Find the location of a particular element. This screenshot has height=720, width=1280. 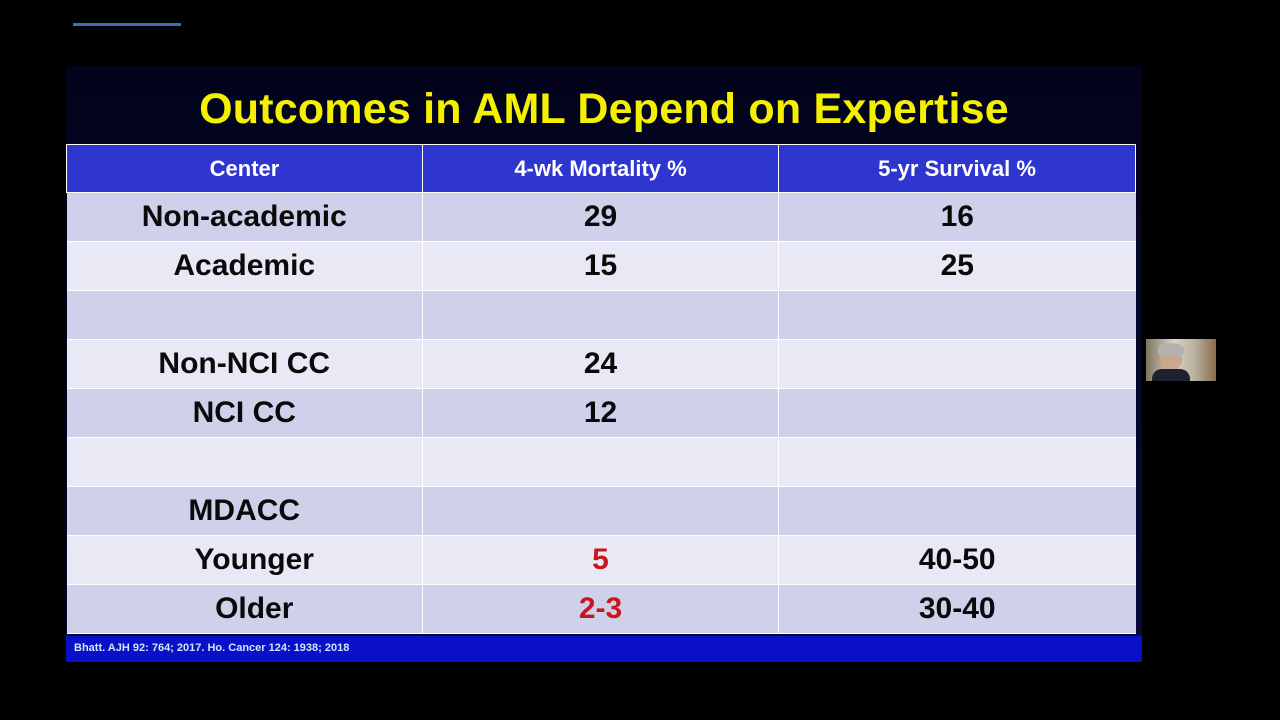

presenter-shirt is located at coordinates (1171, 375).